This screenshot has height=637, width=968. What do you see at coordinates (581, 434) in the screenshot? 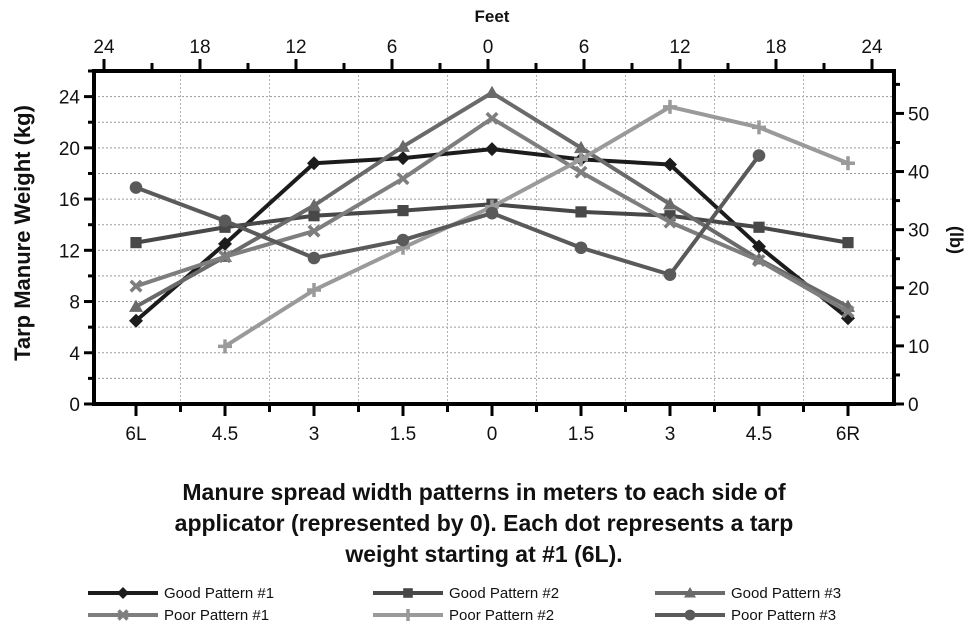
I see `x-bottom-tick-label: 1.5` at bounding box center [581, 434].